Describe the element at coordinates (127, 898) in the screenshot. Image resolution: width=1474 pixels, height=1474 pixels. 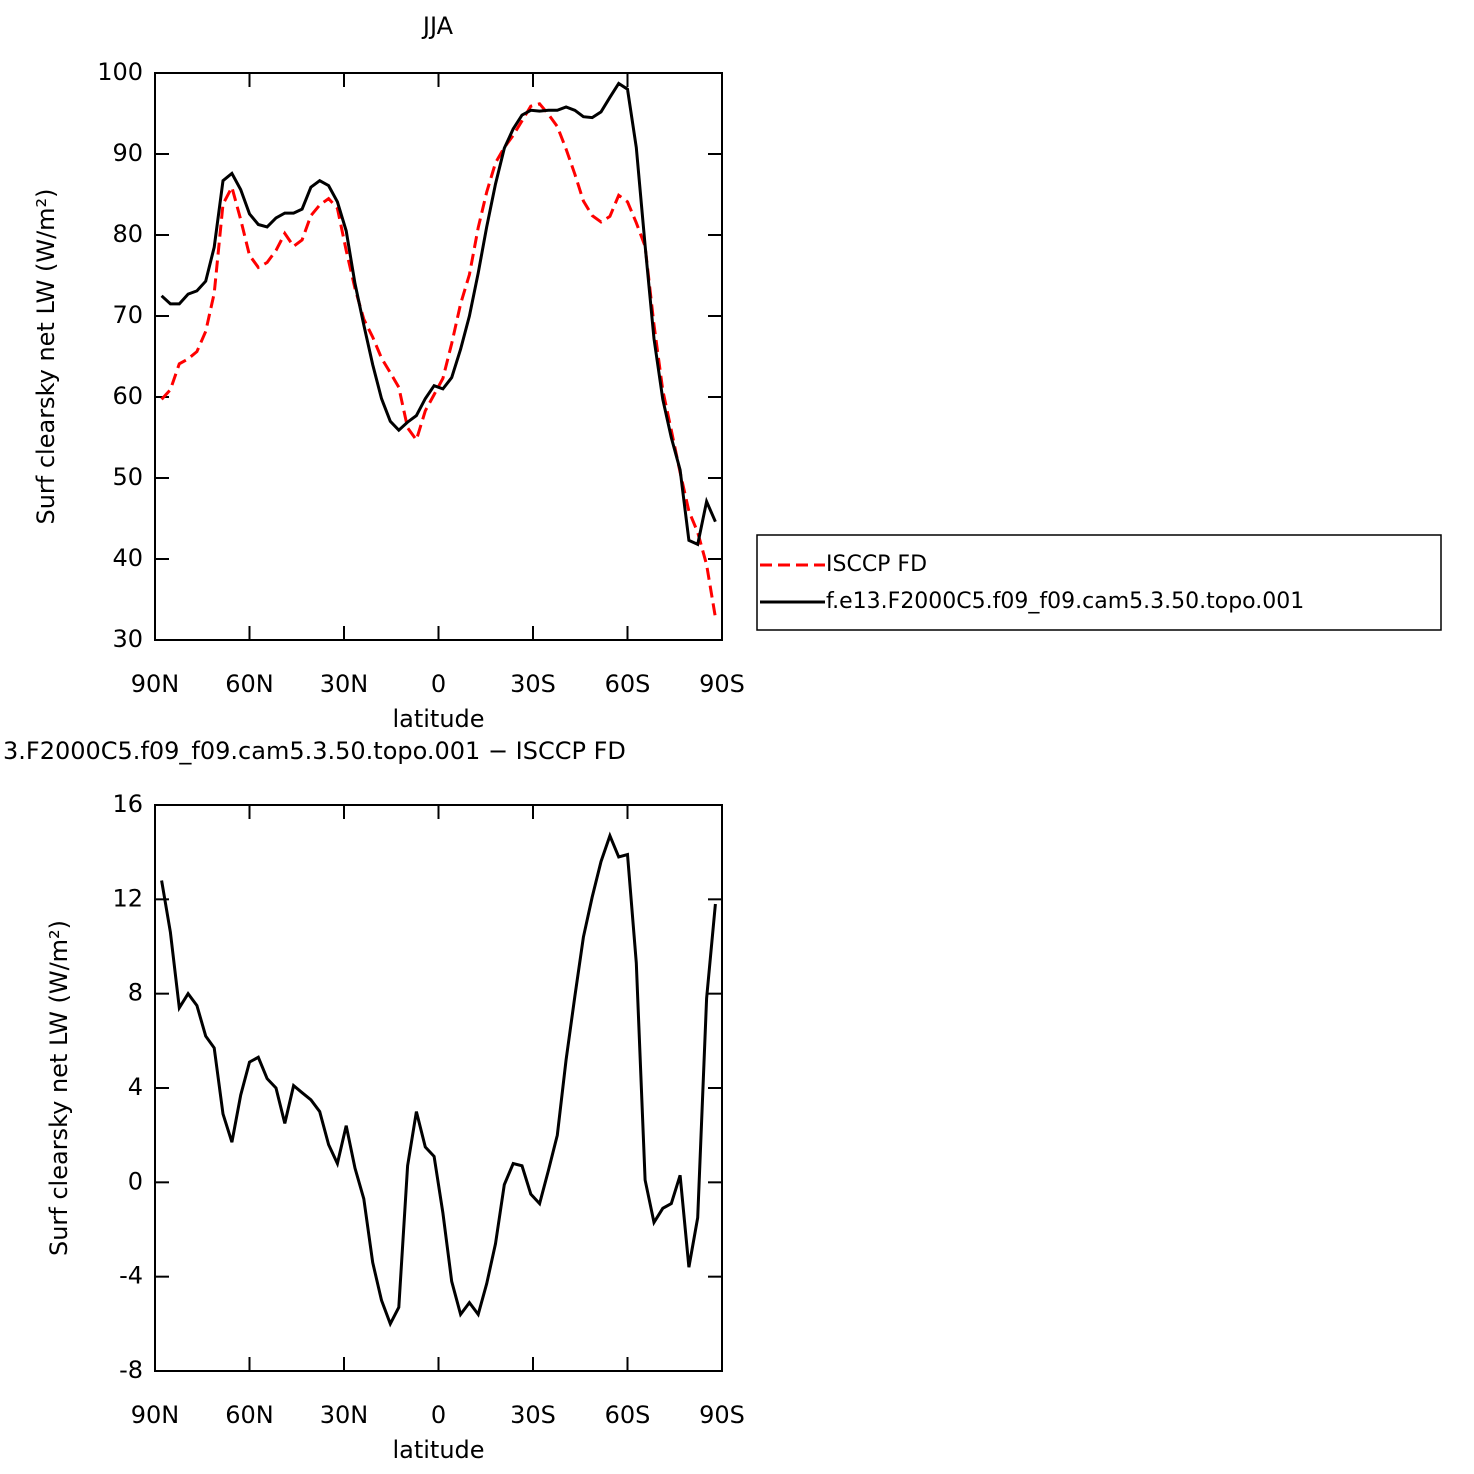
I see `y-tick-label: 12` at that location.